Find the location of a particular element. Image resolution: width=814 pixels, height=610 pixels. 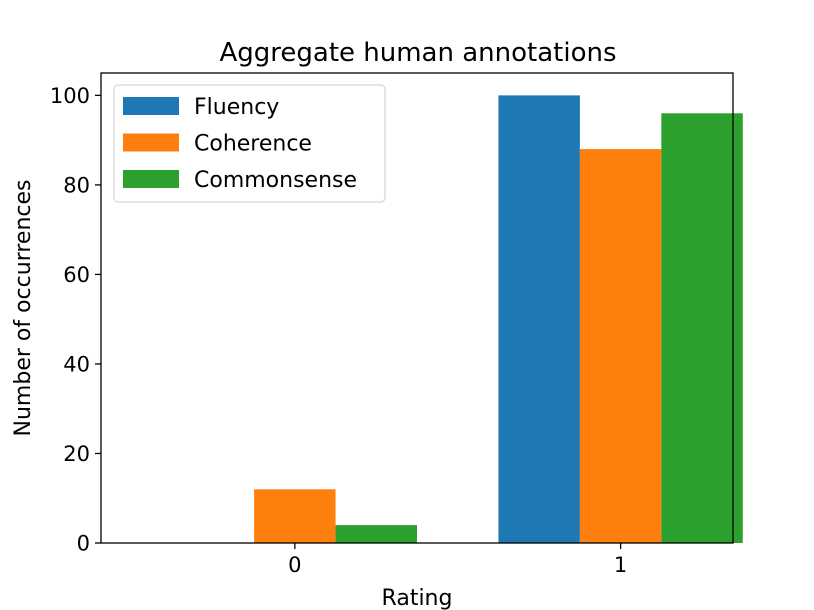

legend-swatch-fluency is located at coordinates (151, 106).